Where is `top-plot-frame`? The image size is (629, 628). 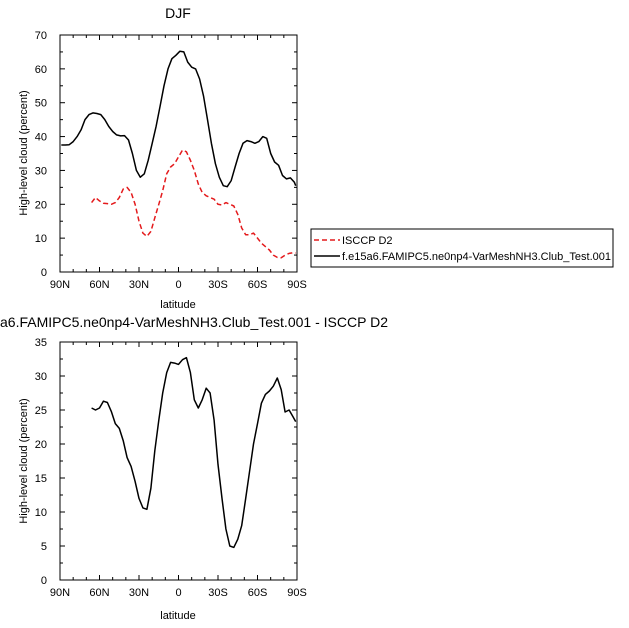
top-plot-frame is located at coordinates (178, 153).